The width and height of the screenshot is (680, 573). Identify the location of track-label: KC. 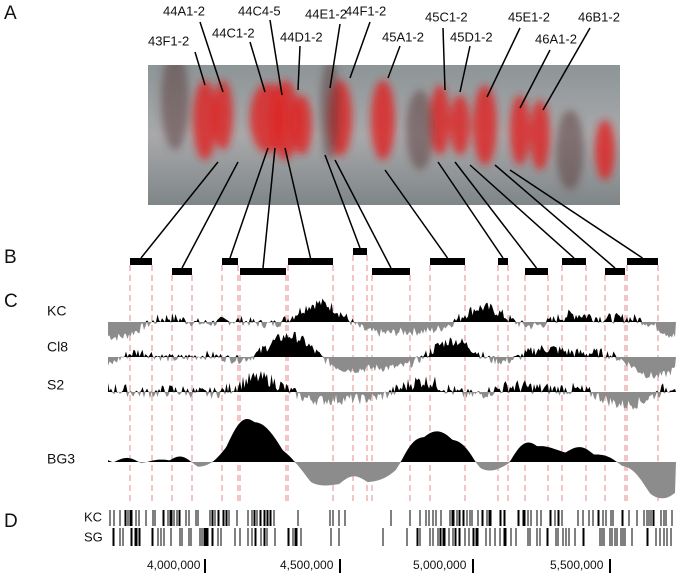
(56, 311).